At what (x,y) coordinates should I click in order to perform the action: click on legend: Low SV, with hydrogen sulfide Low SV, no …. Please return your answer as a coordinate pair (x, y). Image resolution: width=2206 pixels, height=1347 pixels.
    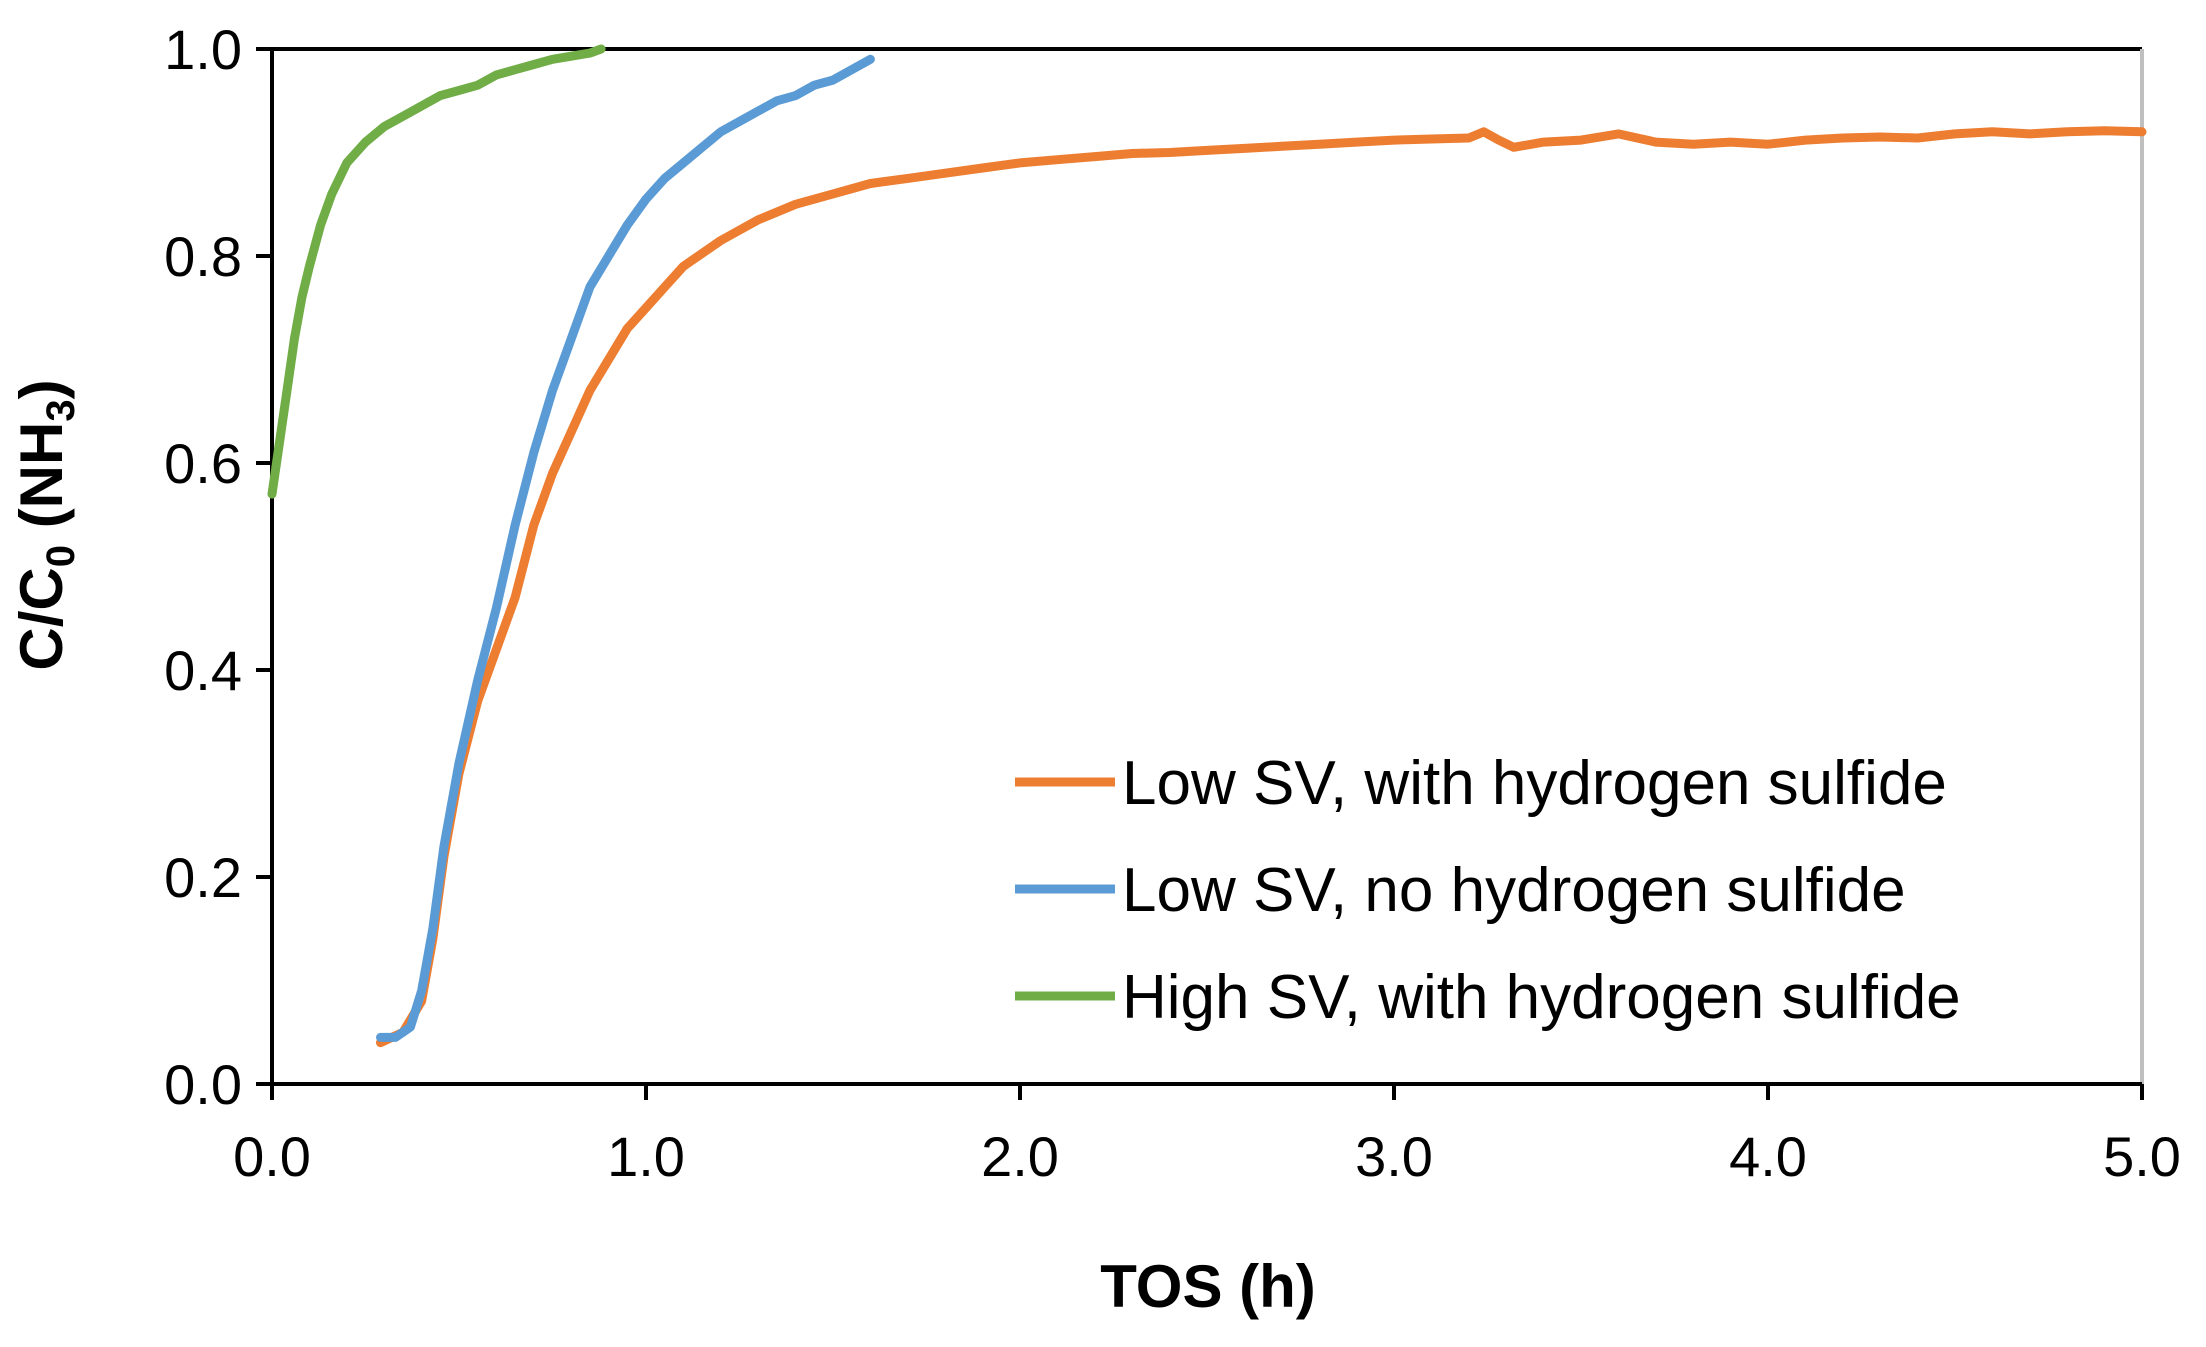
    Looking at the image, I should click on (1488, 890).